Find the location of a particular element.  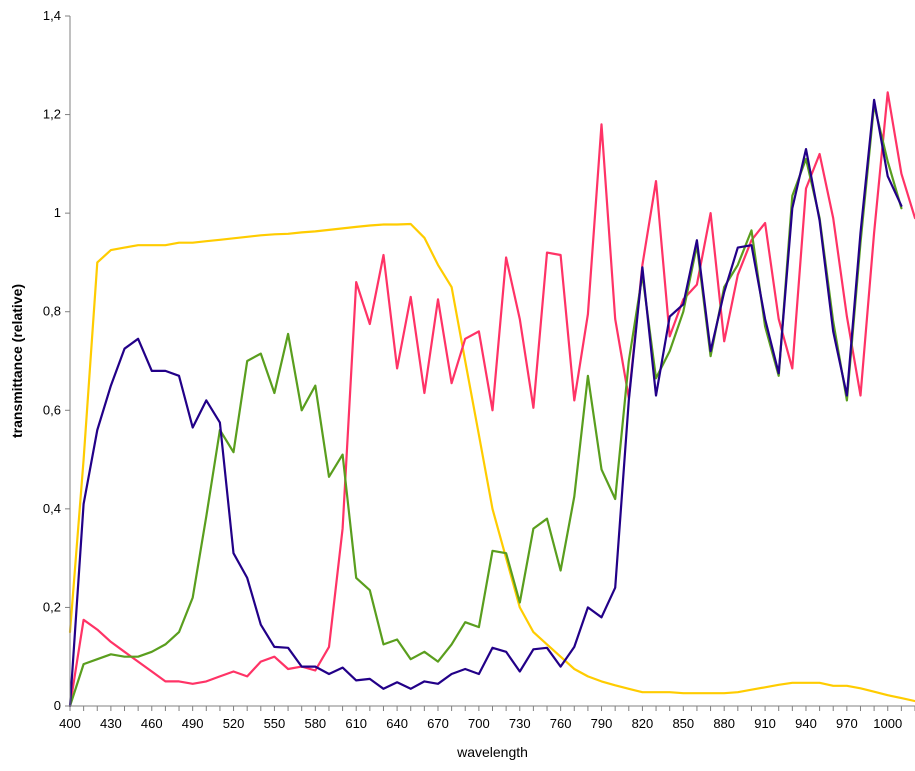

x-tick-label: 850 is located at coordinates (683, 723).